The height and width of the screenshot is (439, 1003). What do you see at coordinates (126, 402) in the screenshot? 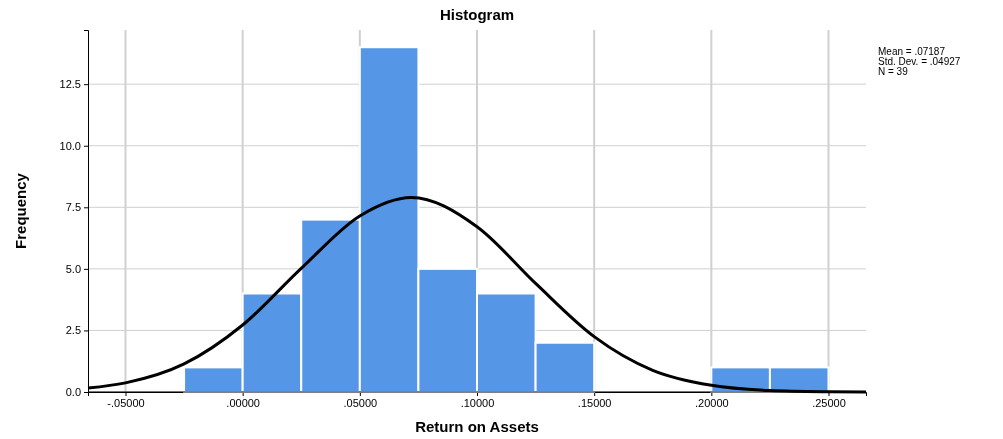
I see `x-tick-label: -.05000` at bounding box center [126, 402].